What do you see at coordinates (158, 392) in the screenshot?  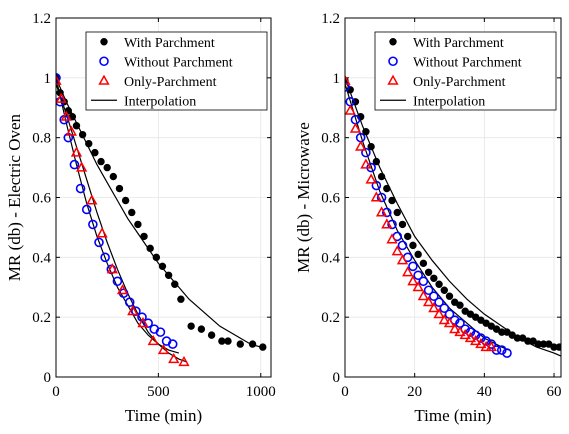 I see `x-tick-label: 500` at bounding box center [158, 392].